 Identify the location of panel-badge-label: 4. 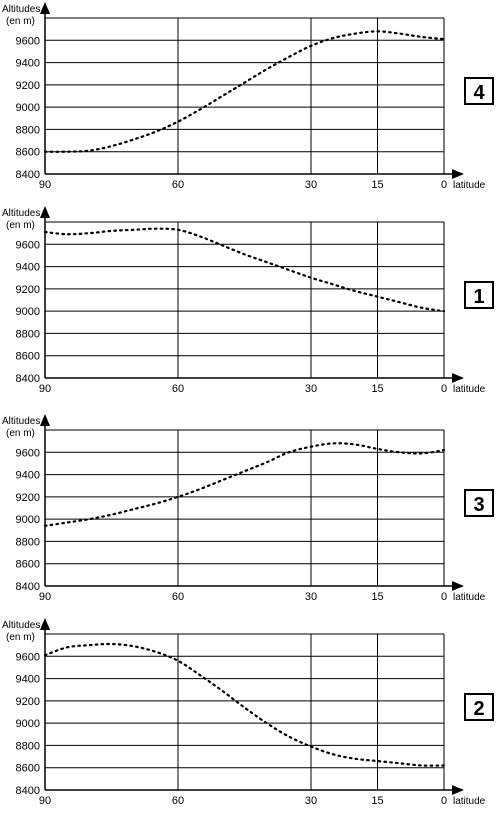
(479, 93).